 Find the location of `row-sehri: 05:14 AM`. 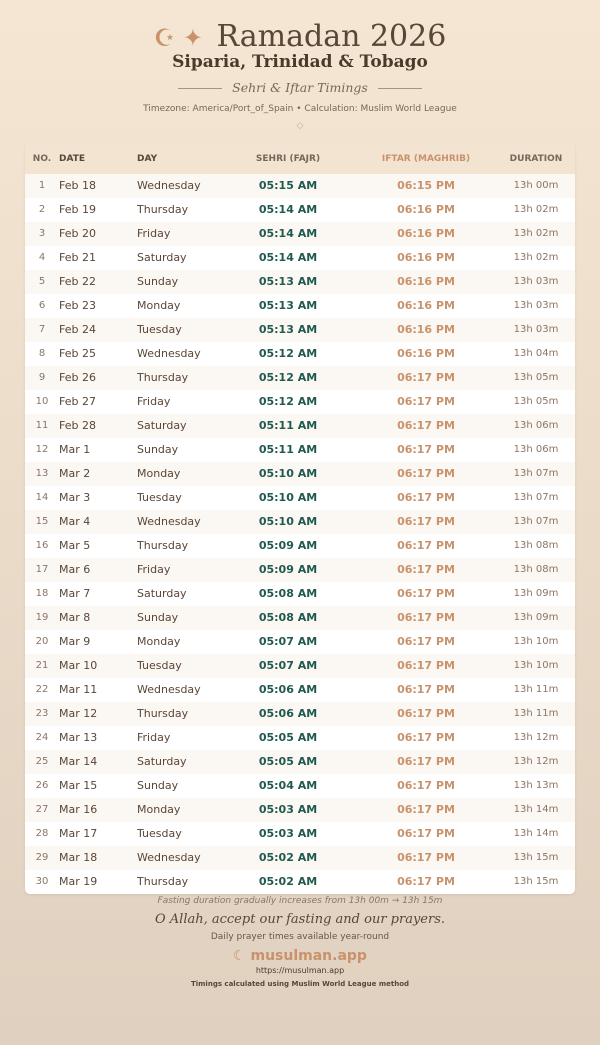

row-sehri: 05:14 AM is located at coordinates (288, 209).